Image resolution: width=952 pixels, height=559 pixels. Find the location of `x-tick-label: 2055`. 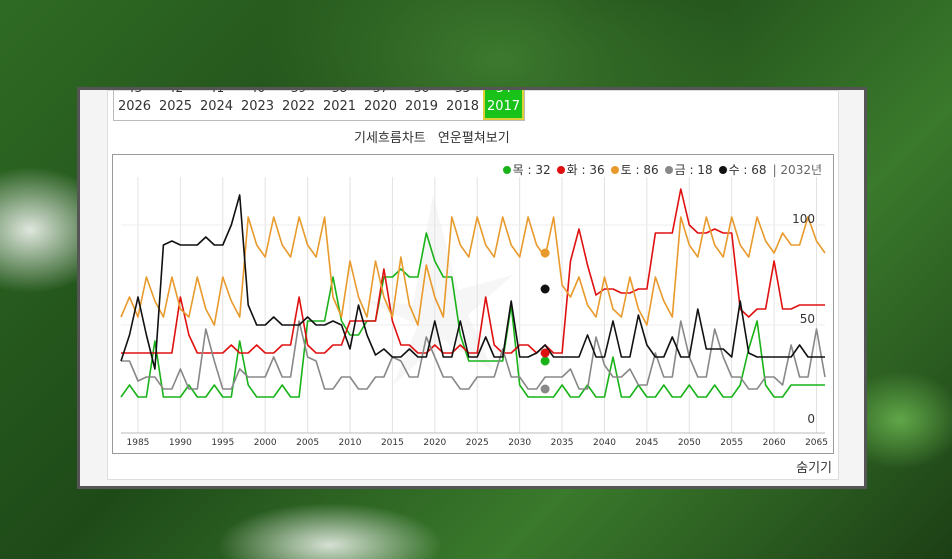

x-tick-label: 2055 is located at coordinates (731, 443).